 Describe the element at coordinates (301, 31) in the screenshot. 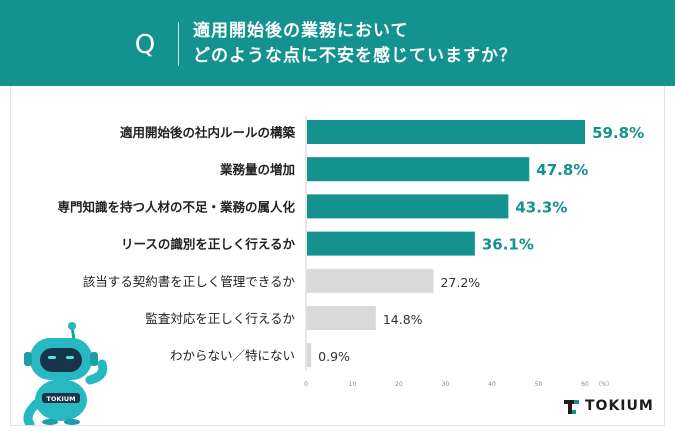

I see `question-title-line1: 適用開始後の業務において` at that location.